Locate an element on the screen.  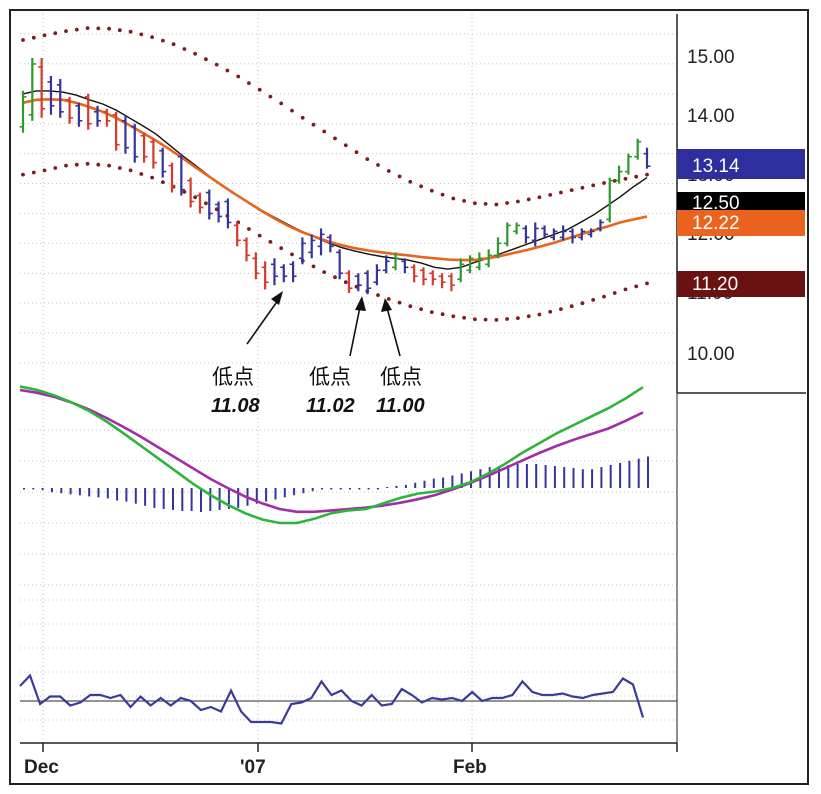
y-tick-label: 15.00 is located at coordinates (711, 57).